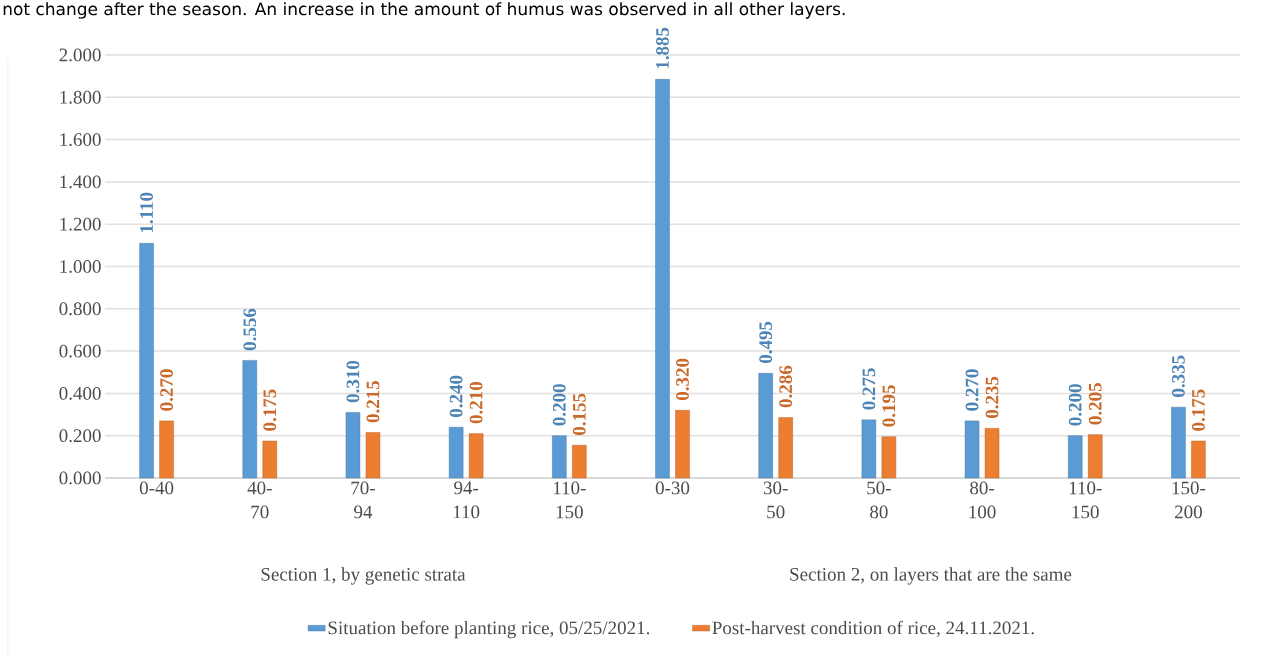  Describe the element at coordinates (931, 576) in the screenshot. I see `text: Section 2, on layers that are the same` at that location.